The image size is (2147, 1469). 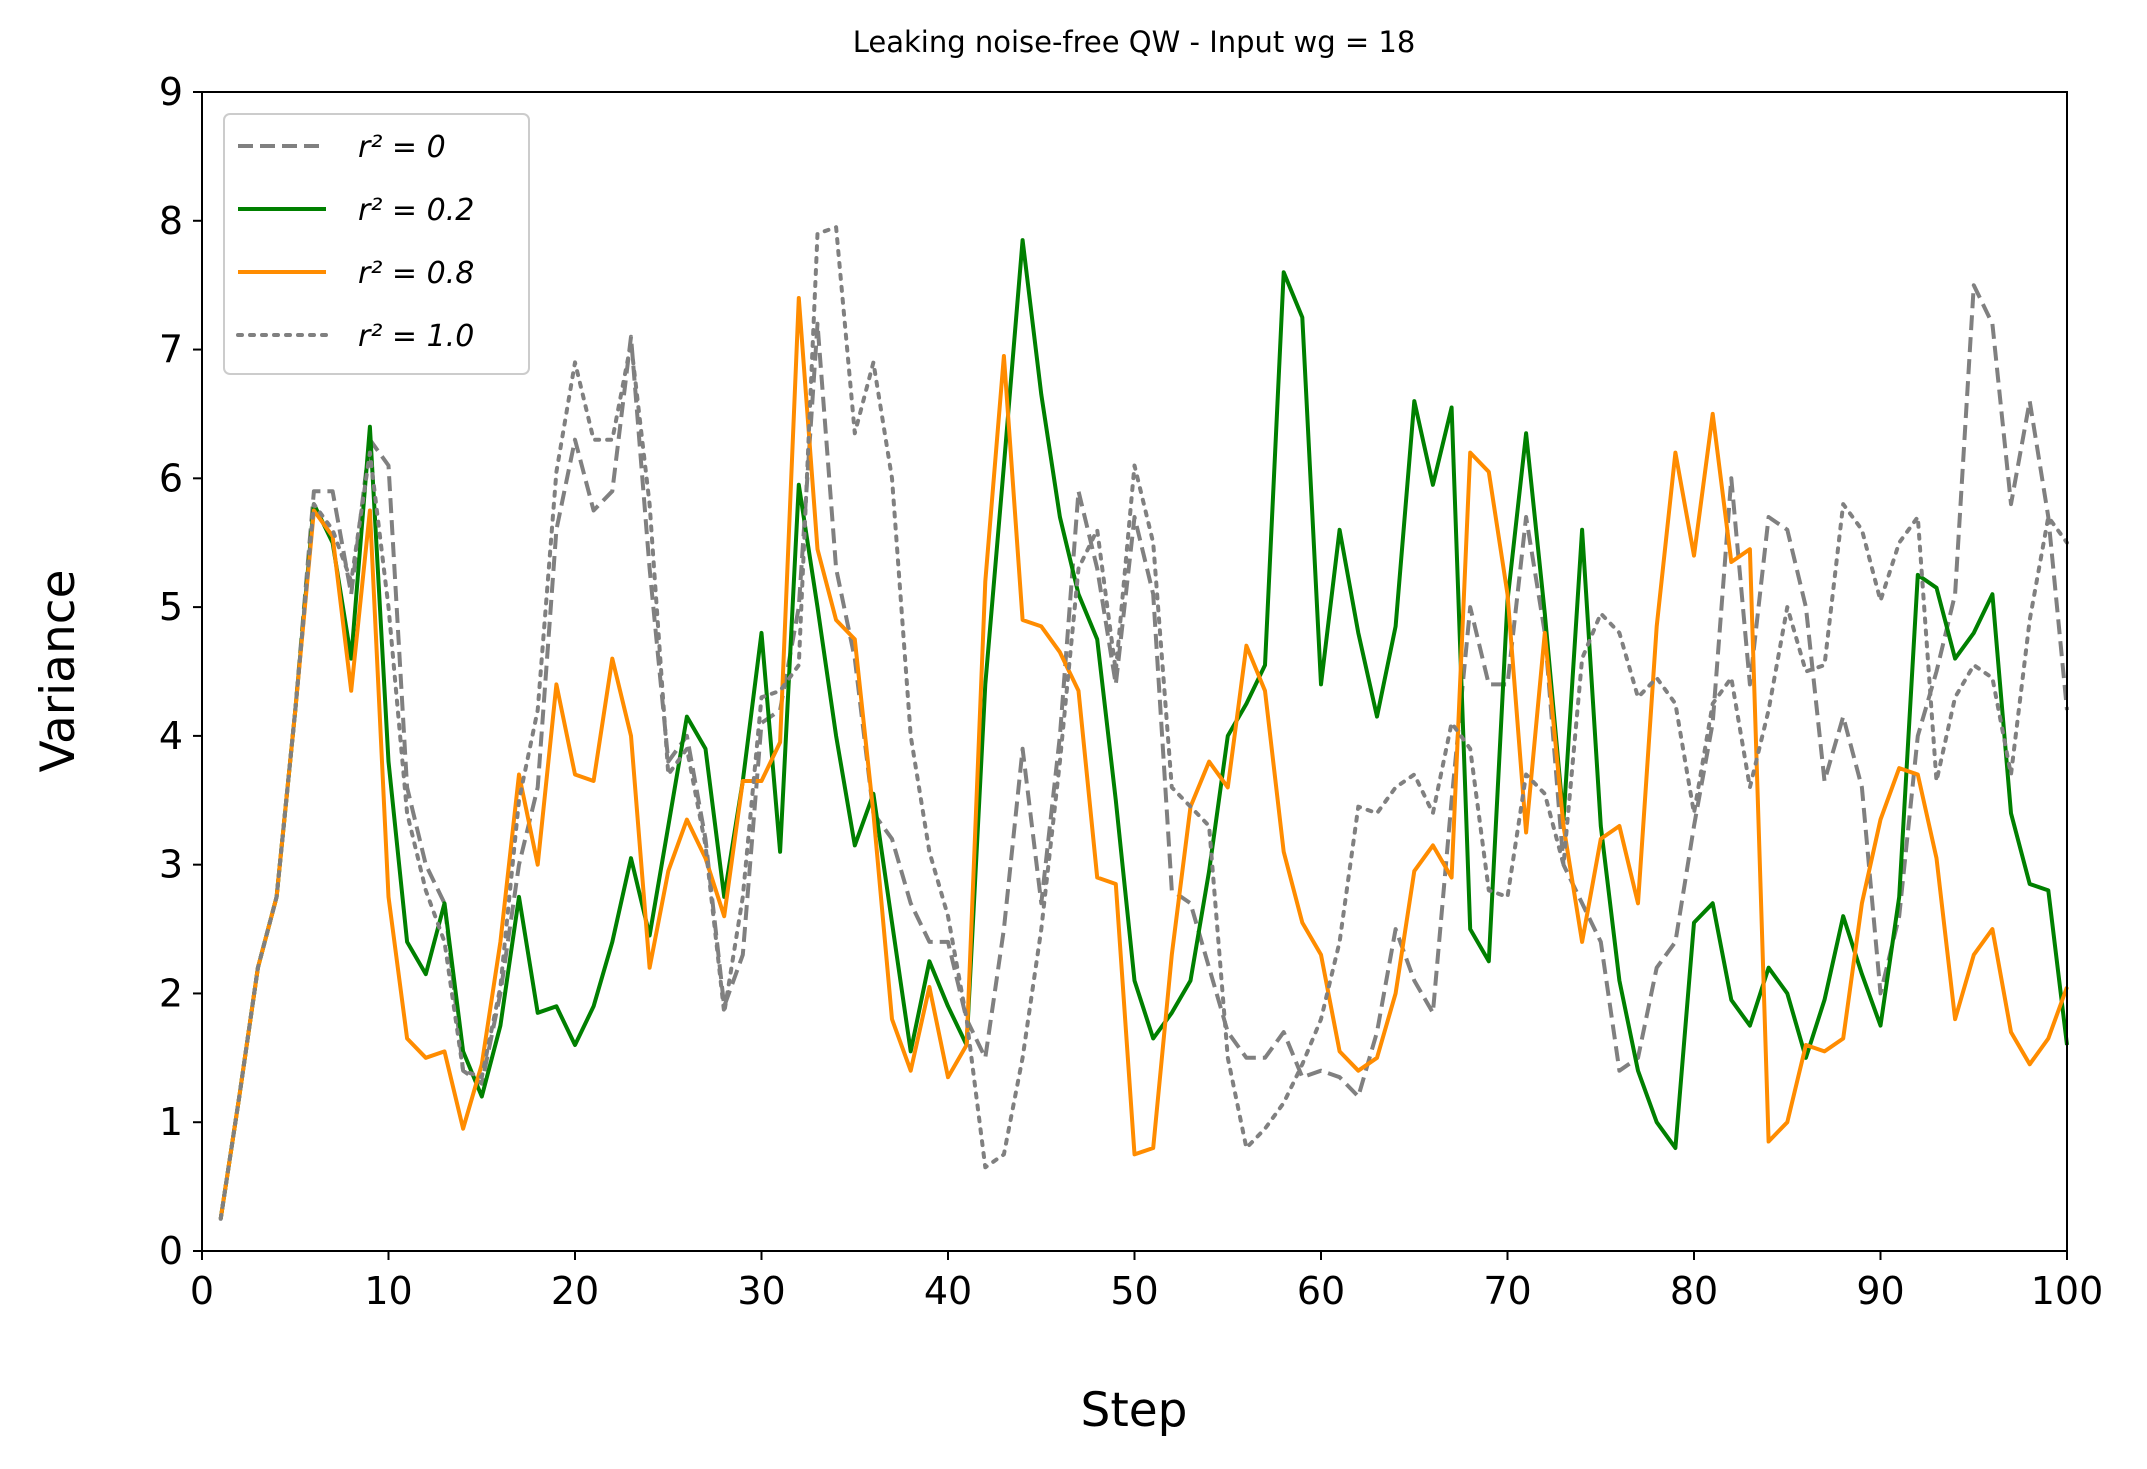 I want to click on x-tick-label: 30, so click(x=761, y=1291).